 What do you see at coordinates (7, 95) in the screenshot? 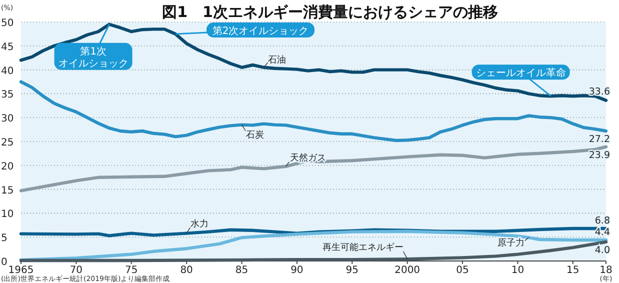
I see `y-tick-label: 35` at bounding box center [7, 95].